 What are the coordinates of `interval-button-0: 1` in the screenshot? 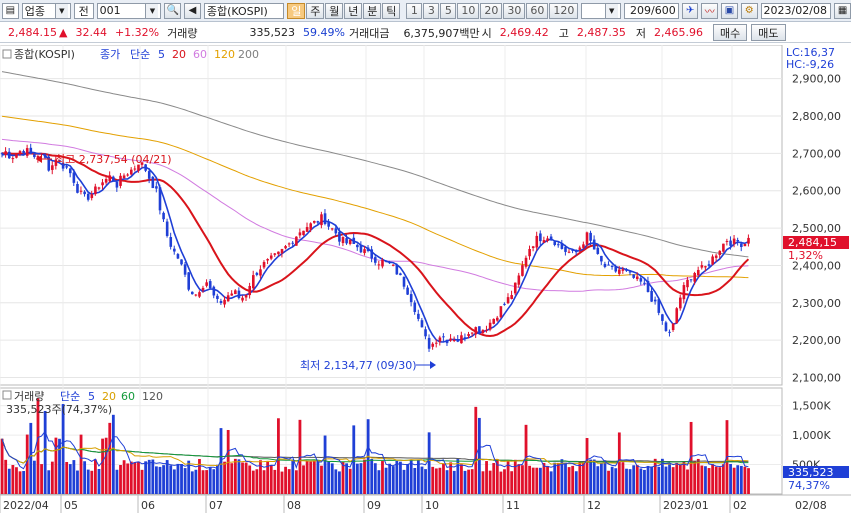 It's located at (414, 10).